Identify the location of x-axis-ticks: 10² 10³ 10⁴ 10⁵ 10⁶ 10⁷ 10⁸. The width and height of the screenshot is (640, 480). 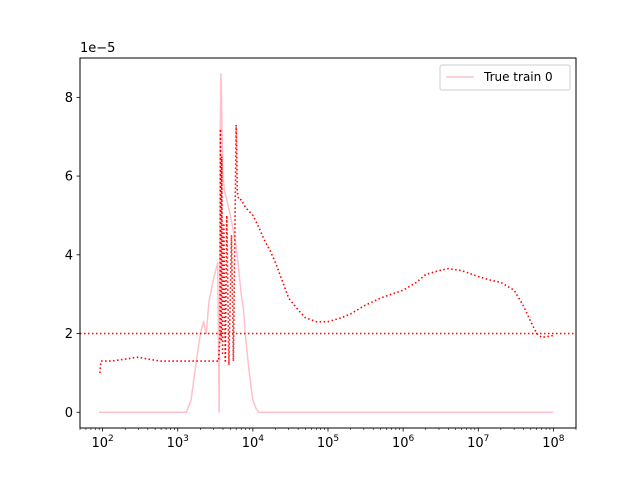
(328, 439).